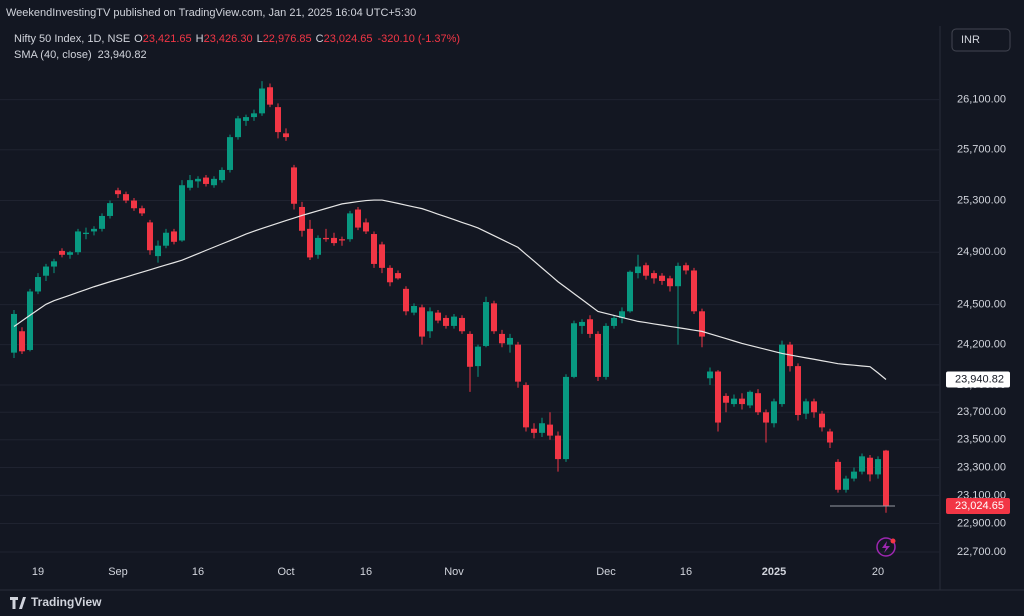 This screenshot has height=616, width=1024. What do you see at coordinates (285, 572) in the screenshot?
I see `x-tick-label: Oct` at bounding box center [285, 572].